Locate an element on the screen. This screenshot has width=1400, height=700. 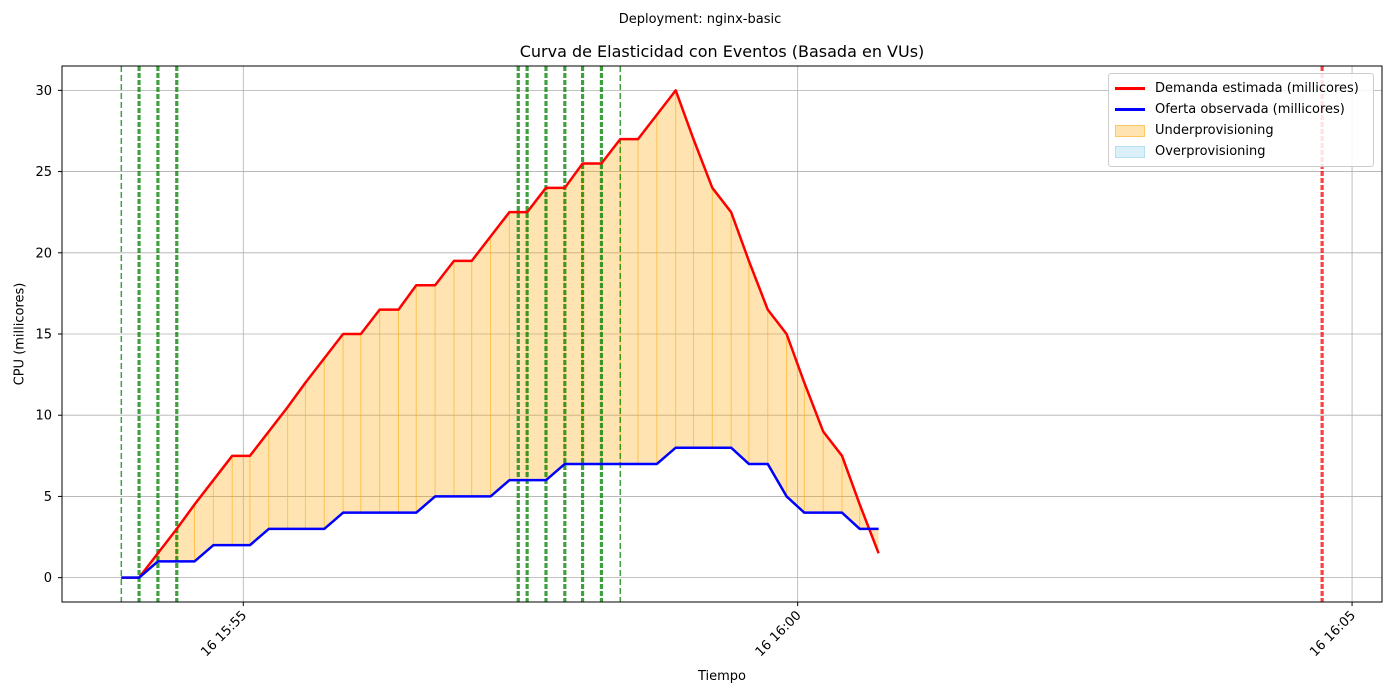
legend-item-oferta: Oferta observada (millicores) is located at coordinates (1239, 109).